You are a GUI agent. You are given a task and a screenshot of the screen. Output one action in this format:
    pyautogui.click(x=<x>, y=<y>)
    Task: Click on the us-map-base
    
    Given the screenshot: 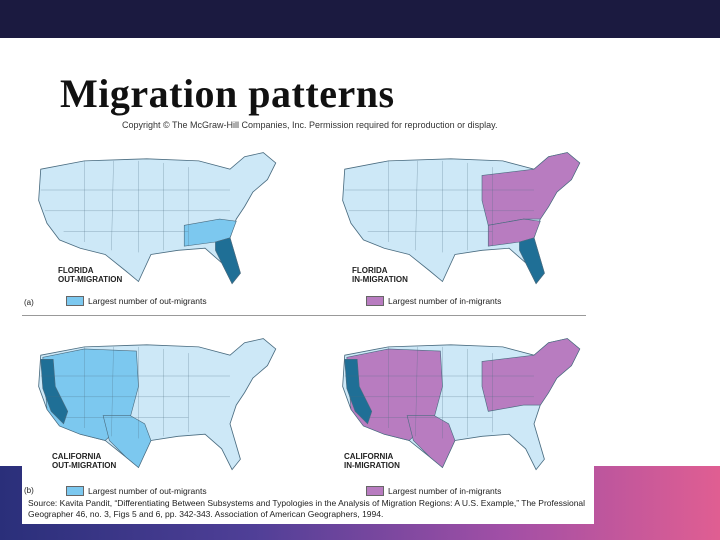 What is the action you would take?
    pyautogui.click(x=157, y=218)
    